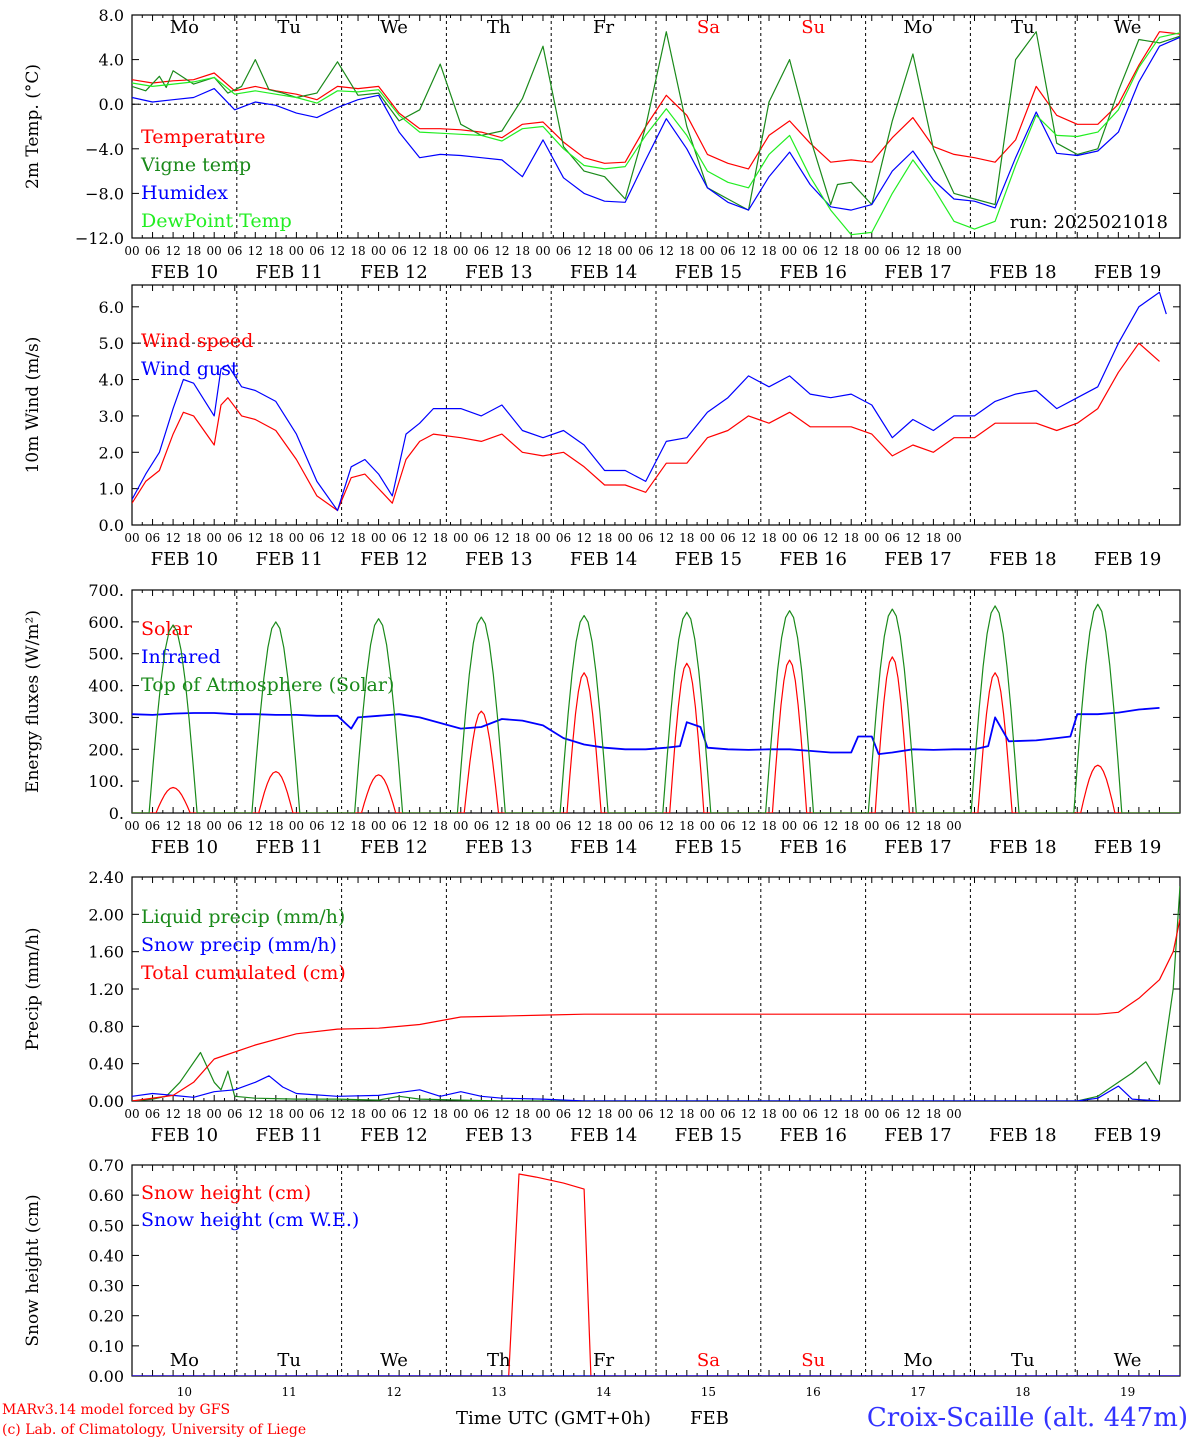 The height and width of the screenshot is (1440, 1194). What do you see at coordinates (603, 1135) in the screenshot?
I see `date-label: FEB 14` at bounding box center [603, 1135].